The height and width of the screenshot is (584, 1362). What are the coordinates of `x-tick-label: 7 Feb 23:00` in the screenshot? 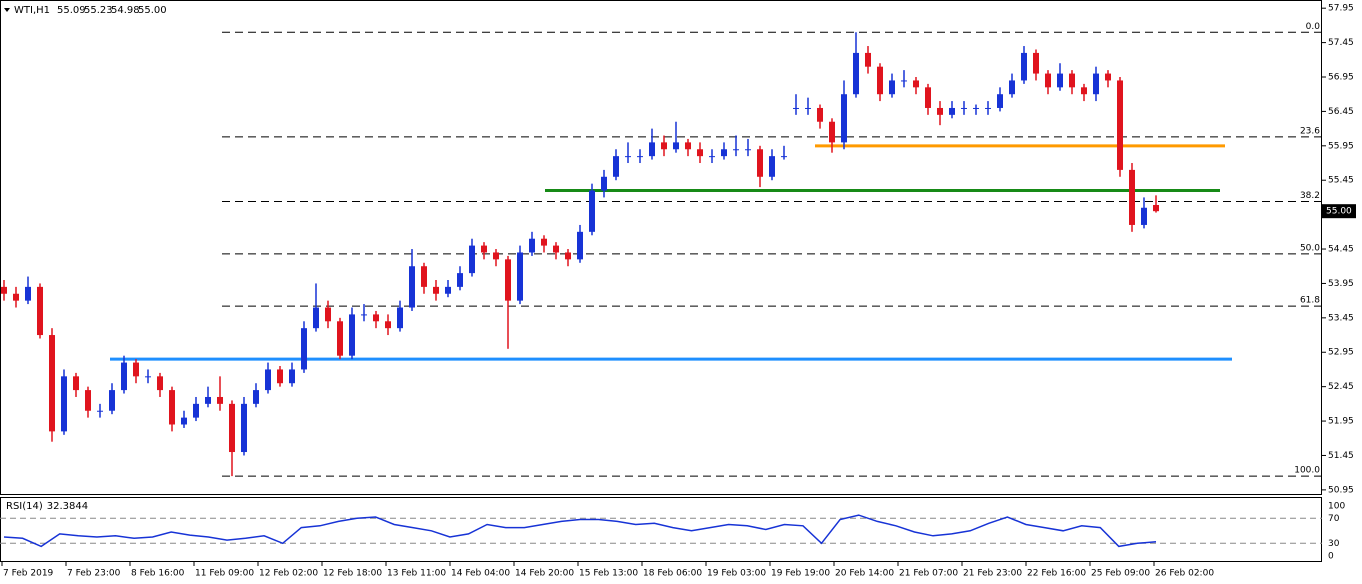 It's located at (94, 574).